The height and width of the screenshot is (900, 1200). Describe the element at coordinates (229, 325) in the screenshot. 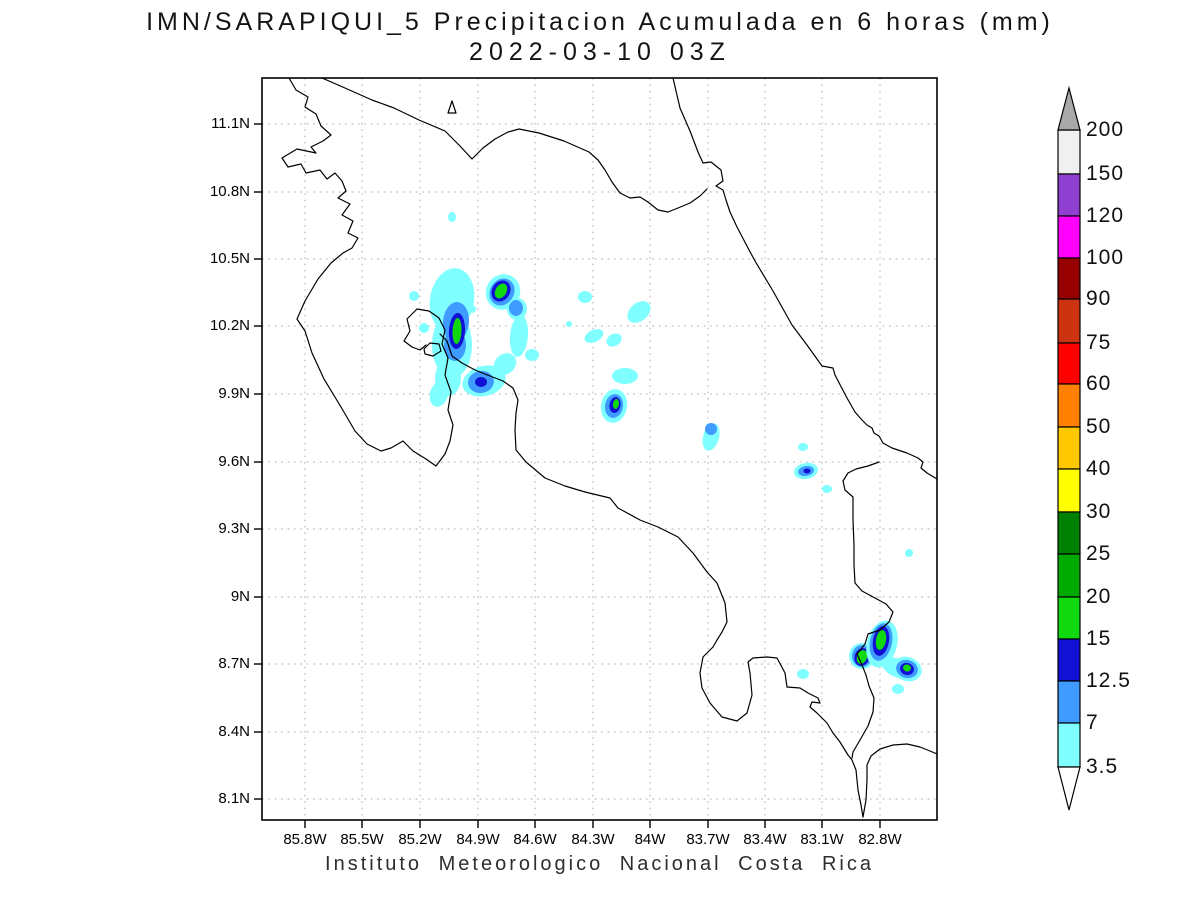

I see `lat-tick-label: 10.2N` at that location.